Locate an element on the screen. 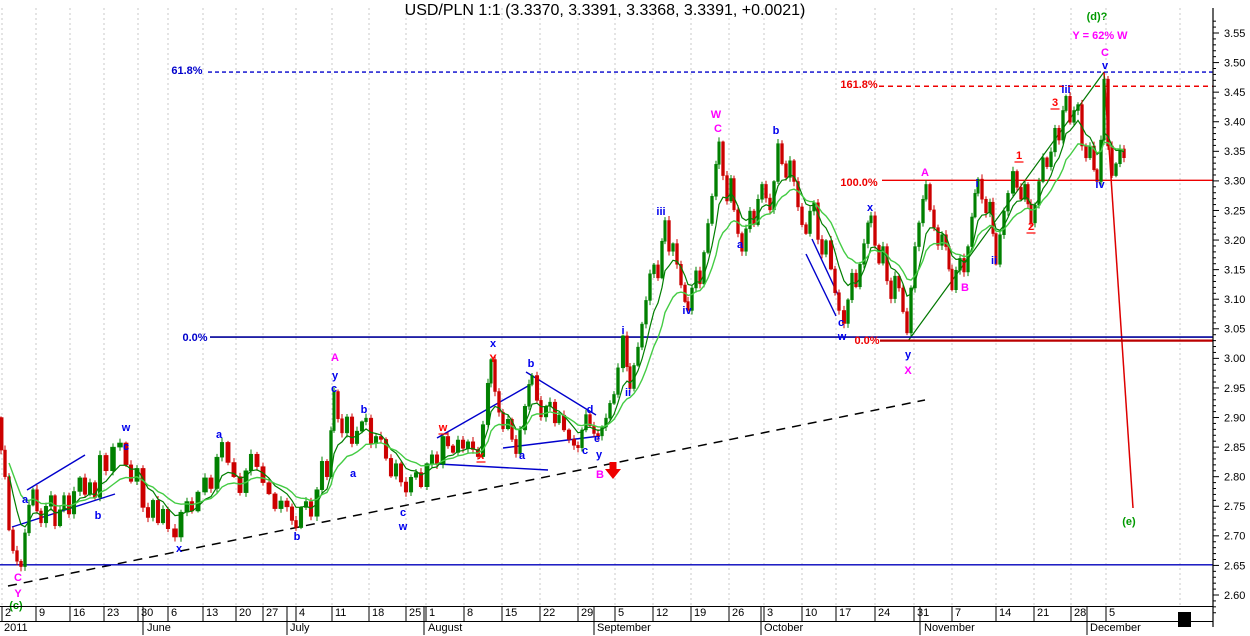 The height and width of the screenshot is (636, 1250). wave-label: A is located at coordinates (925, 173).